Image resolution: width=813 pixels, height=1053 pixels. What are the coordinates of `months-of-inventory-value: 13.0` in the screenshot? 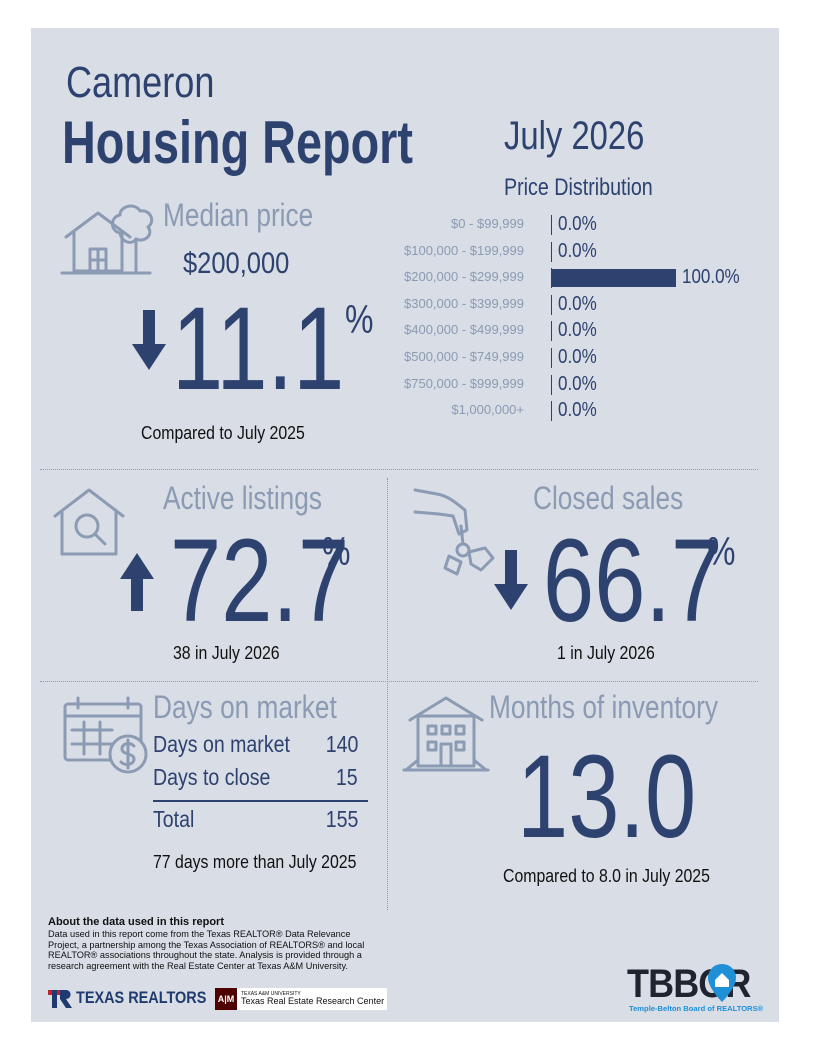 It's located at (607, 797).